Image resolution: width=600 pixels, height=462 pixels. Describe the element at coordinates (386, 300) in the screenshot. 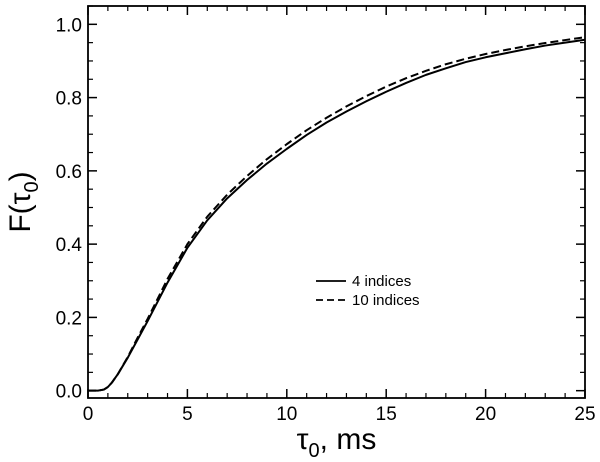

I see `legend-label-10-indices: 10 indices` at that location.